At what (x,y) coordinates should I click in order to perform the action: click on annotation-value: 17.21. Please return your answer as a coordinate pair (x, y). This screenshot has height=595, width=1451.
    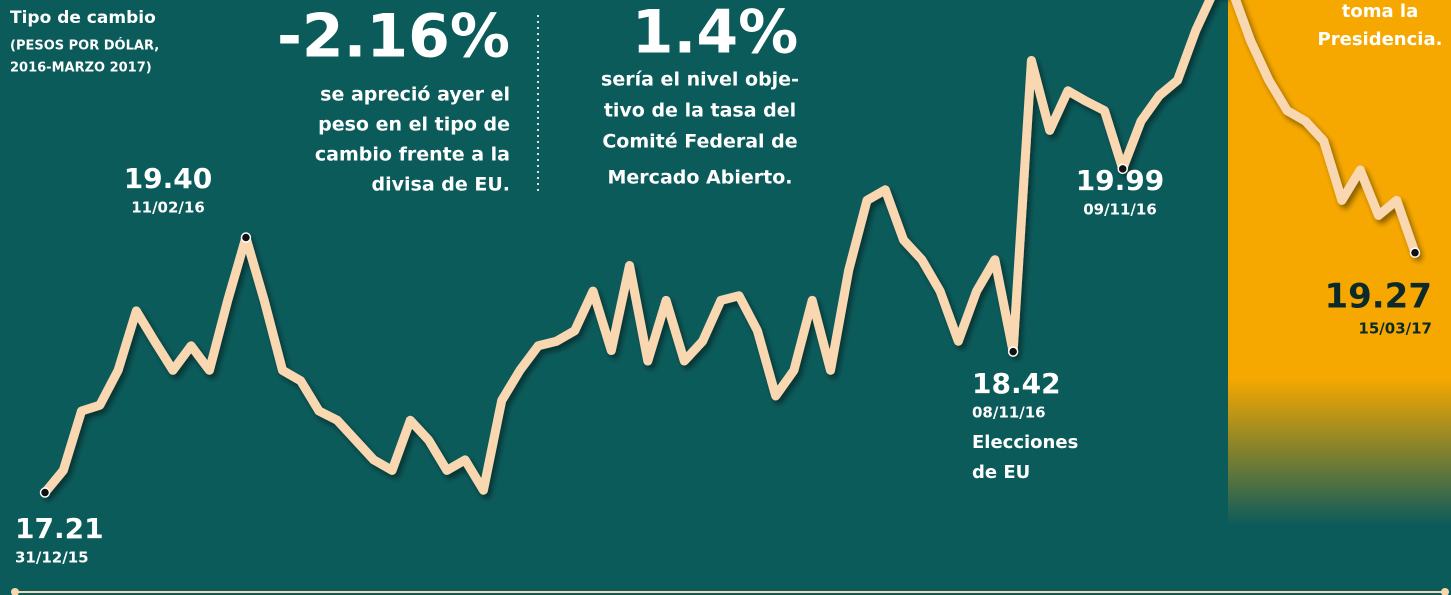
    Looking at the image, I should click on (59, 528).